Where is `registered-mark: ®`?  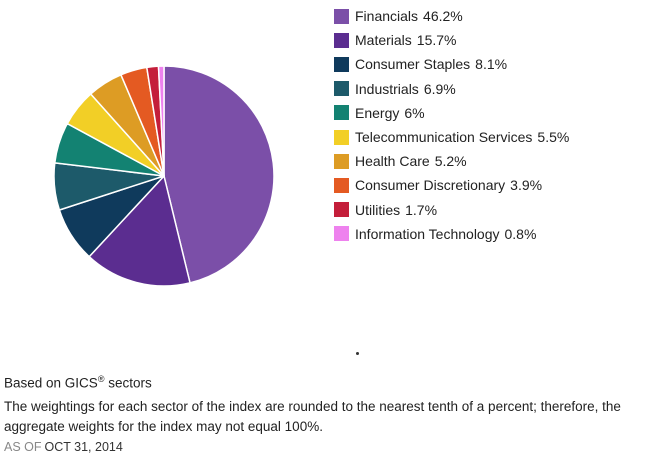
registered-mark: ® is located at coordinates (101, 379).